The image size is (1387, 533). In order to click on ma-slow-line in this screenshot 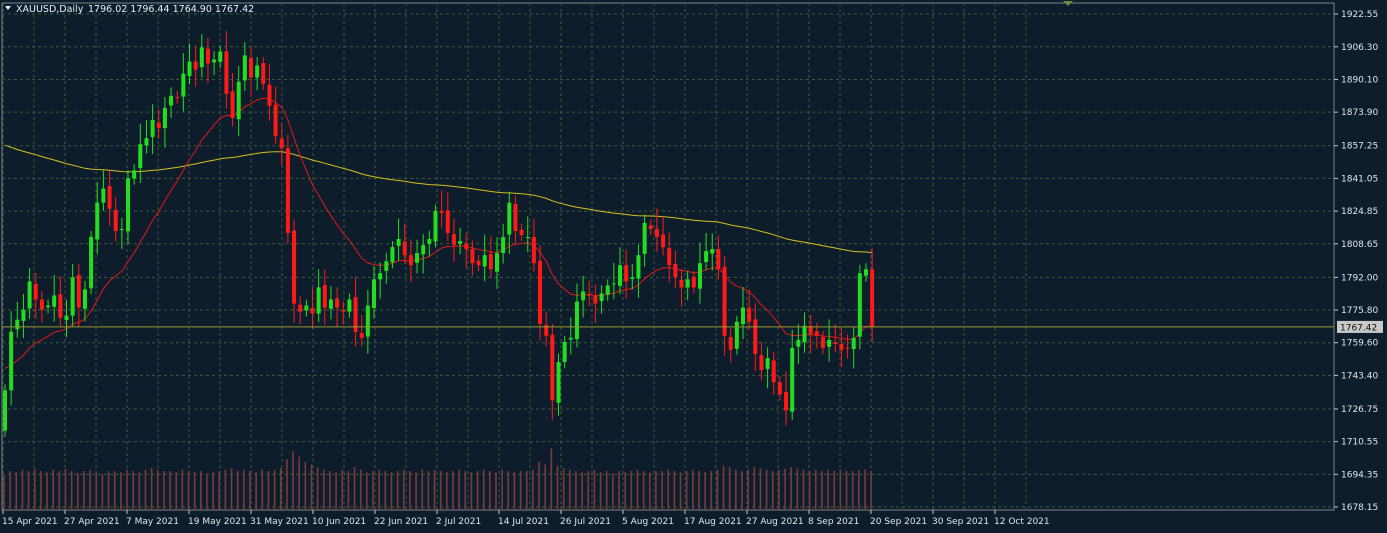, I will do `click(438, 199)`.